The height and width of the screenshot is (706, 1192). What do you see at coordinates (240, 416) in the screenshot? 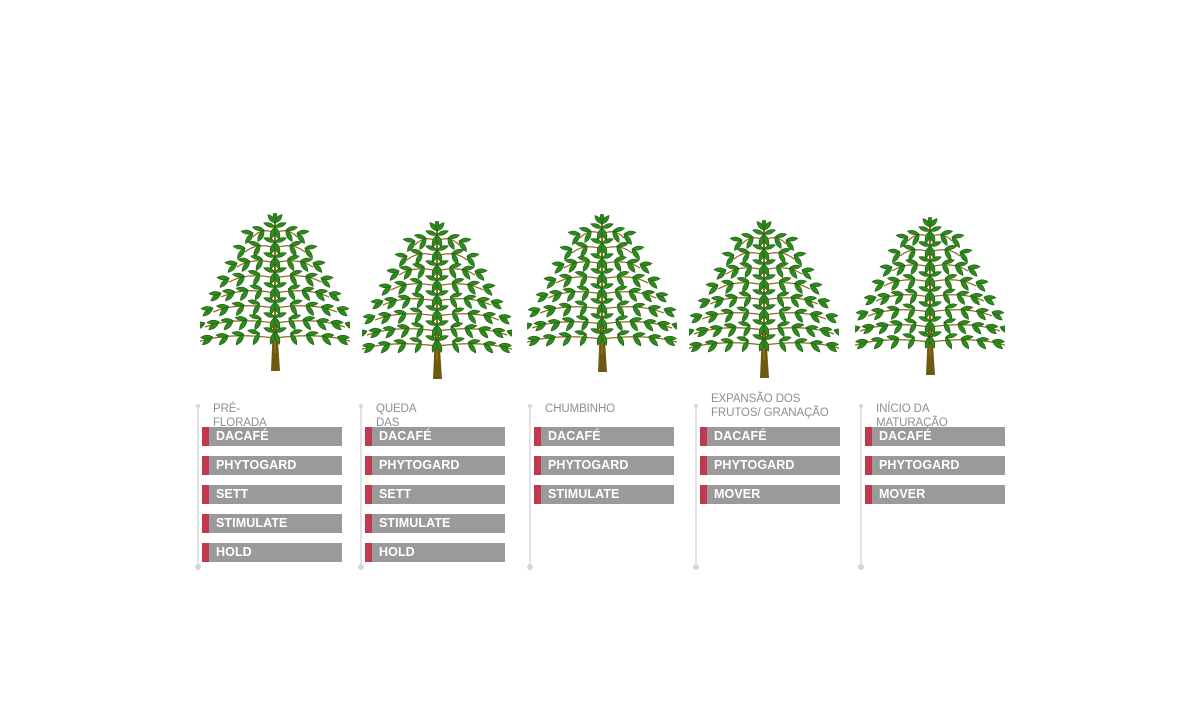
I see `stage-label: PRÉ-FLORADA` at bounding box center [240, 416].